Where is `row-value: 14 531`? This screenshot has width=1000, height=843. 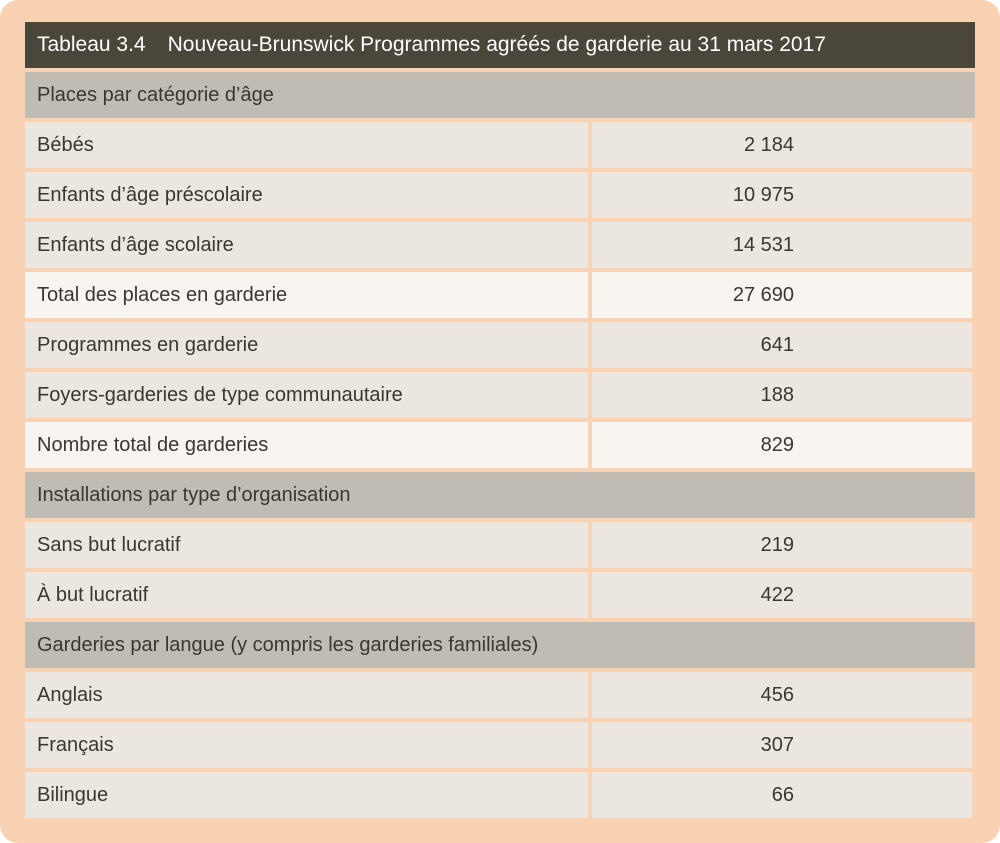 row-value: 14 531 is located at coordinates (782, 245).